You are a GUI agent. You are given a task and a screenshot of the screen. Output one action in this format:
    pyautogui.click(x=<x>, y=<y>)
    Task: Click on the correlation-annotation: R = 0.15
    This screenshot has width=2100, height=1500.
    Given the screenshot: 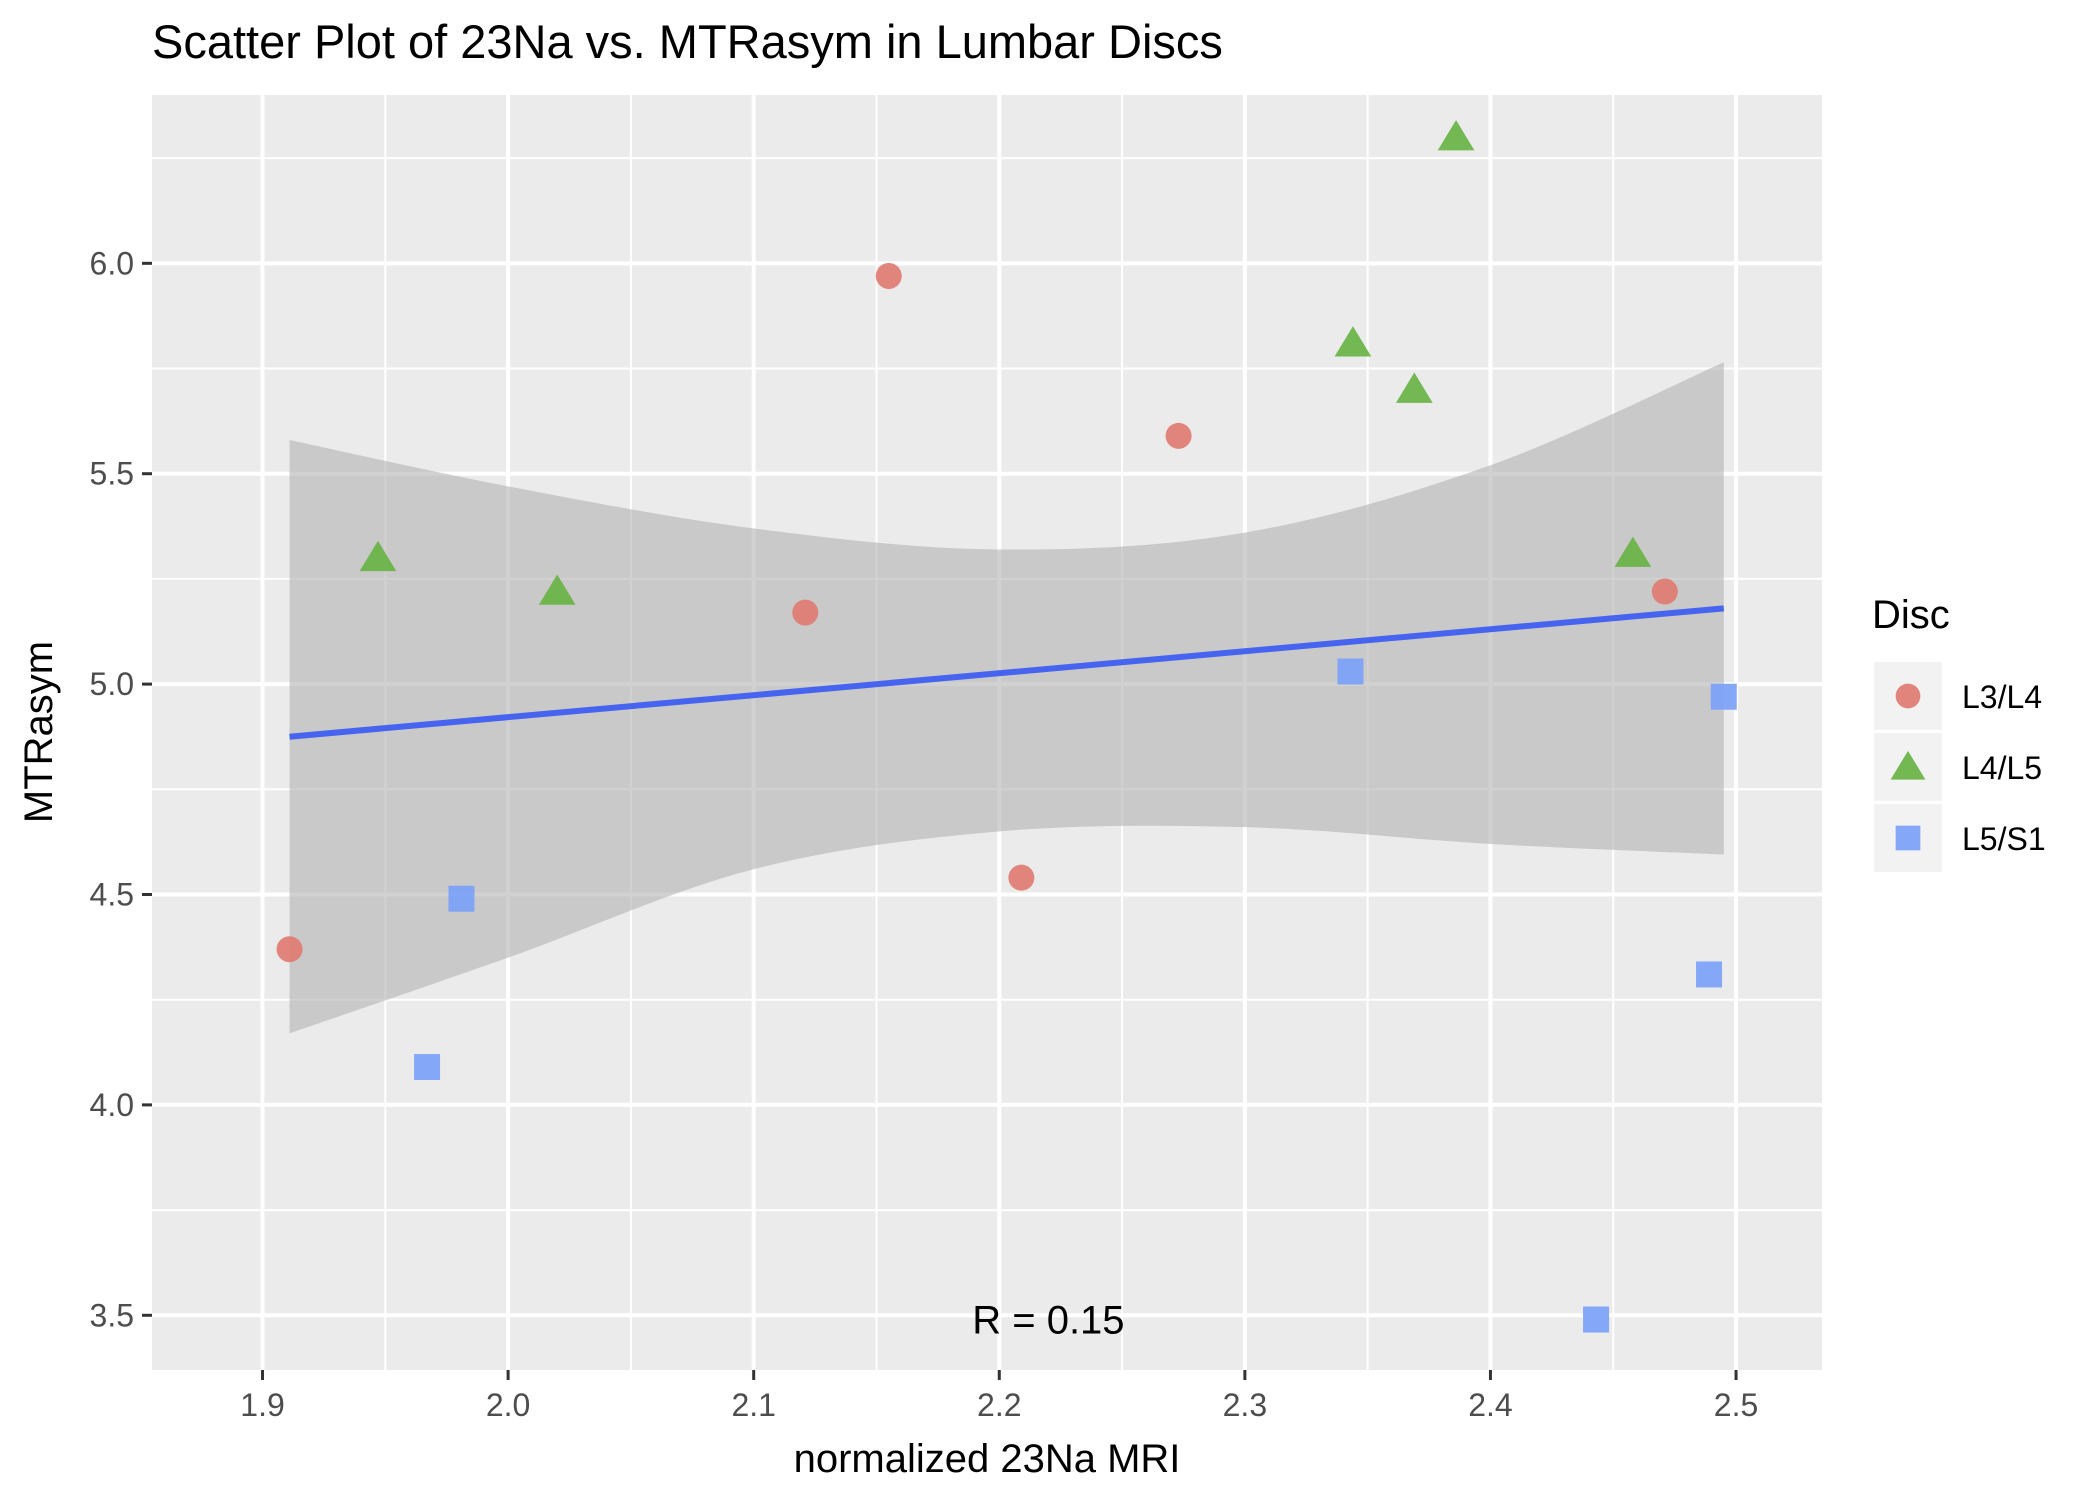 What is the action you would take?
    pyautogui.click(x=1048, y=1321)
    